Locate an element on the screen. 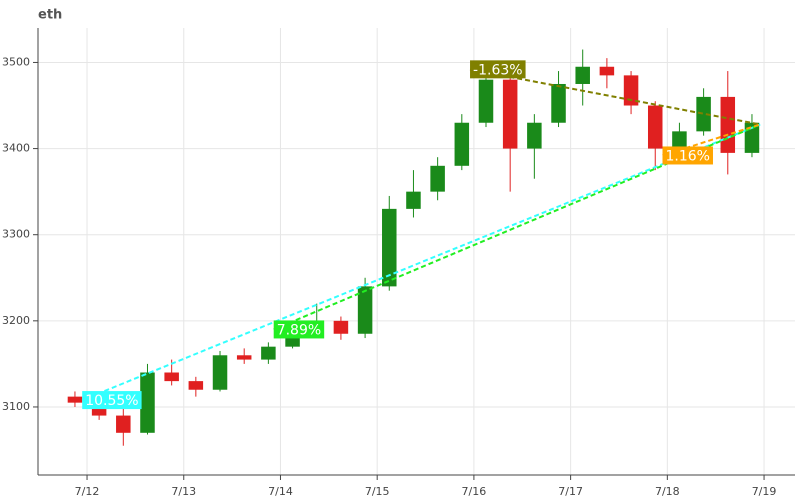  x-tick-label: 7/18 is located at coordinates (667, 491).